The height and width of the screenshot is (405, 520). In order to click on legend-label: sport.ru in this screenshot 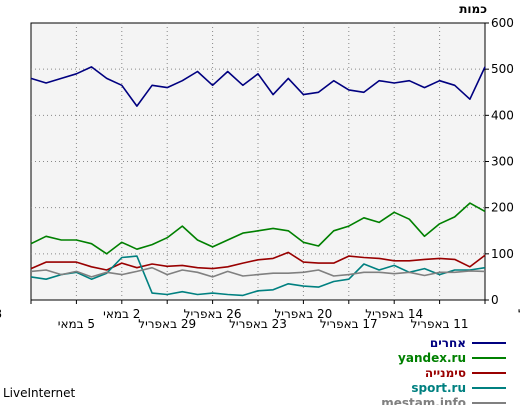, I will do `click(438, 388)`.